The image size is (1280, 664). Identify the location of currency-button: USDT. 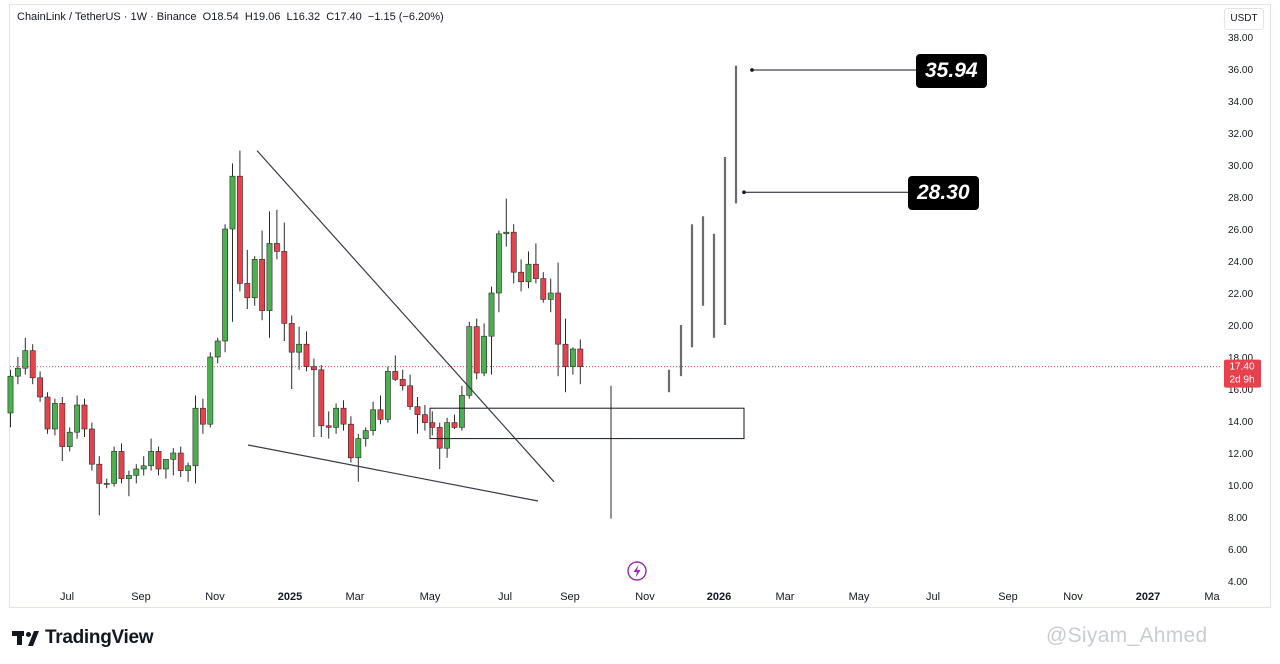
(1244, 19).